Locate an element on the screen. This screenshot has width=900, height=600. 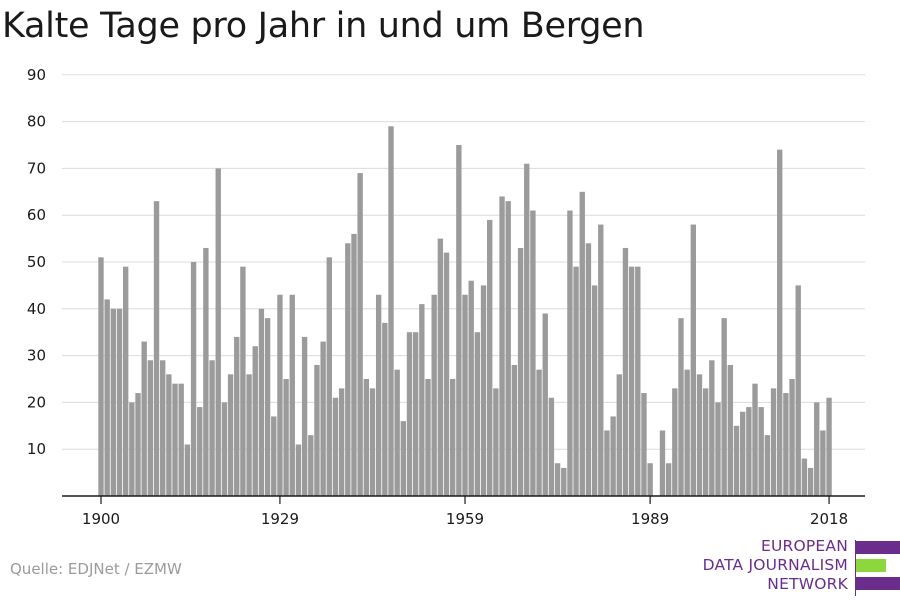
bar-1983 is located at coordinates (613, 456).